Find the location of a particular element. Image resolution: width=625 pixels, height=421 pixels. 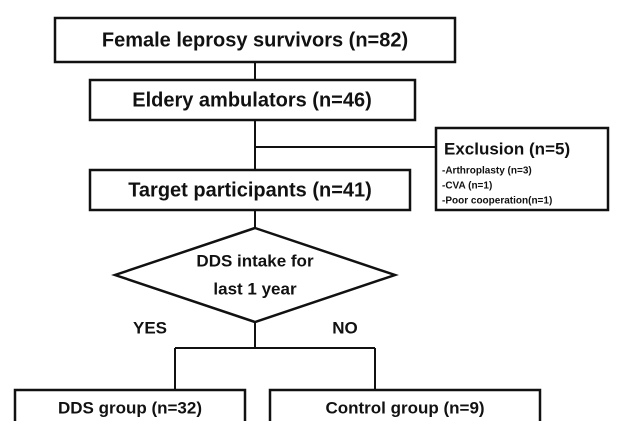

exclusion-item: -Arthroplasty (n=3) is located at coordinates (487, 171).